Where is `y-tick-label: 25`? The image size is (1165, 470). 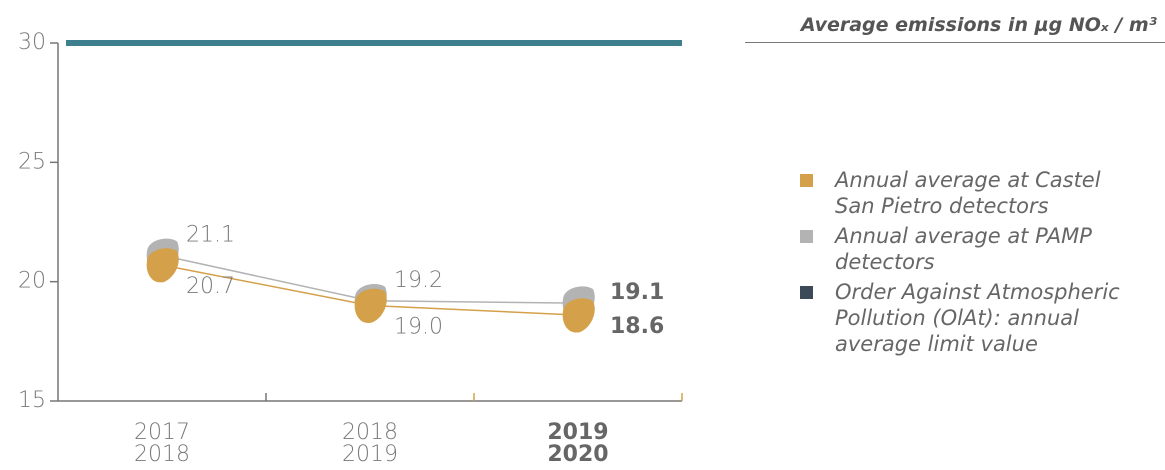 y-tick-label: 25 is located at coordinates (32, 161).